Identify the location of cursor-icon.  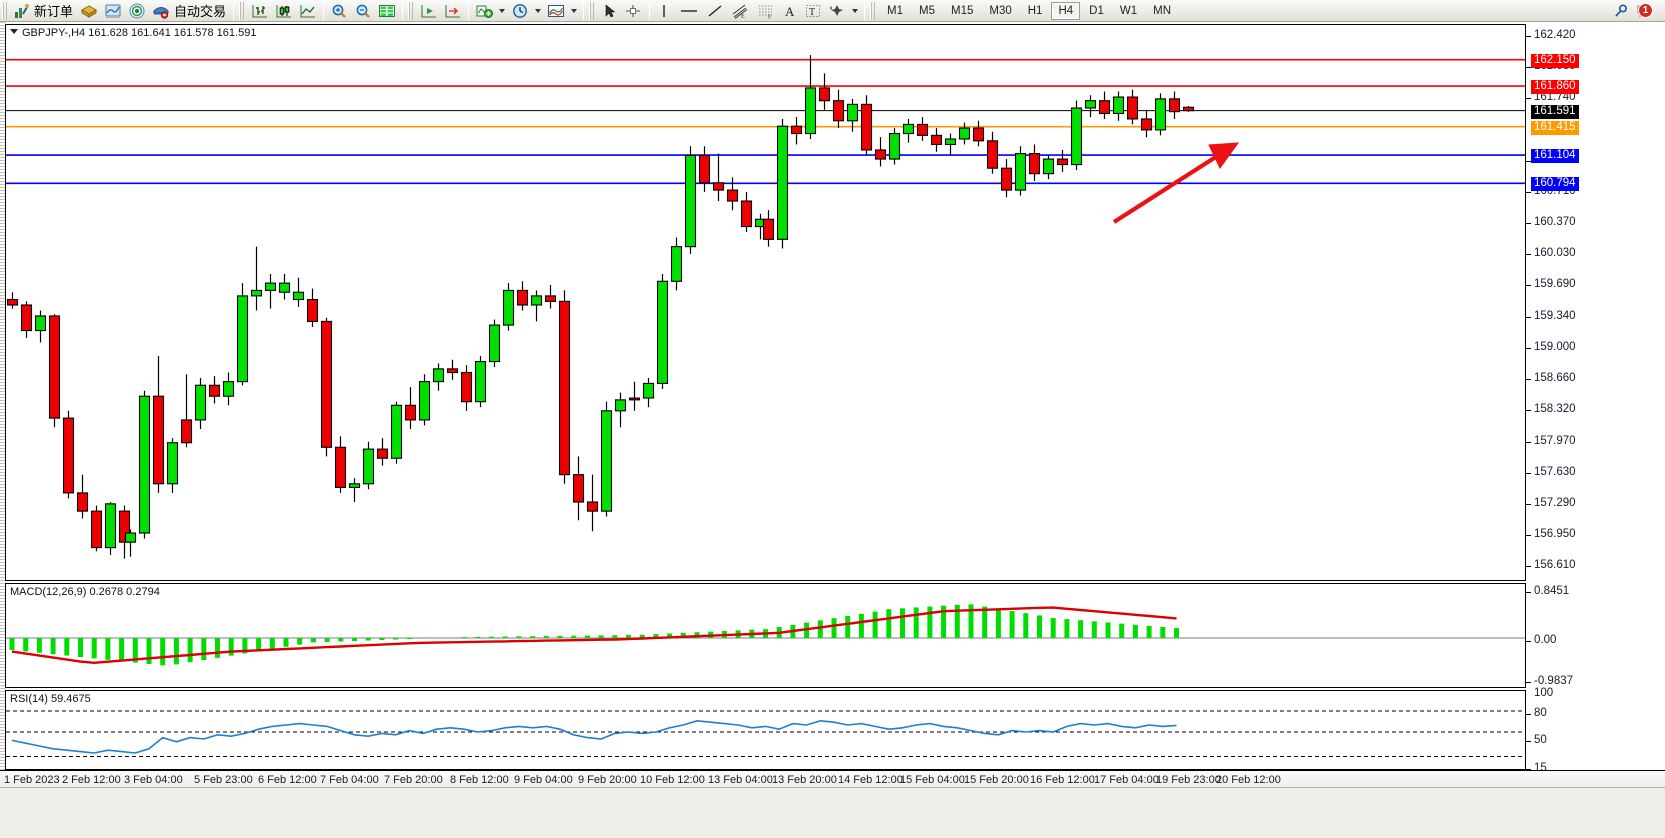
(609, 11).